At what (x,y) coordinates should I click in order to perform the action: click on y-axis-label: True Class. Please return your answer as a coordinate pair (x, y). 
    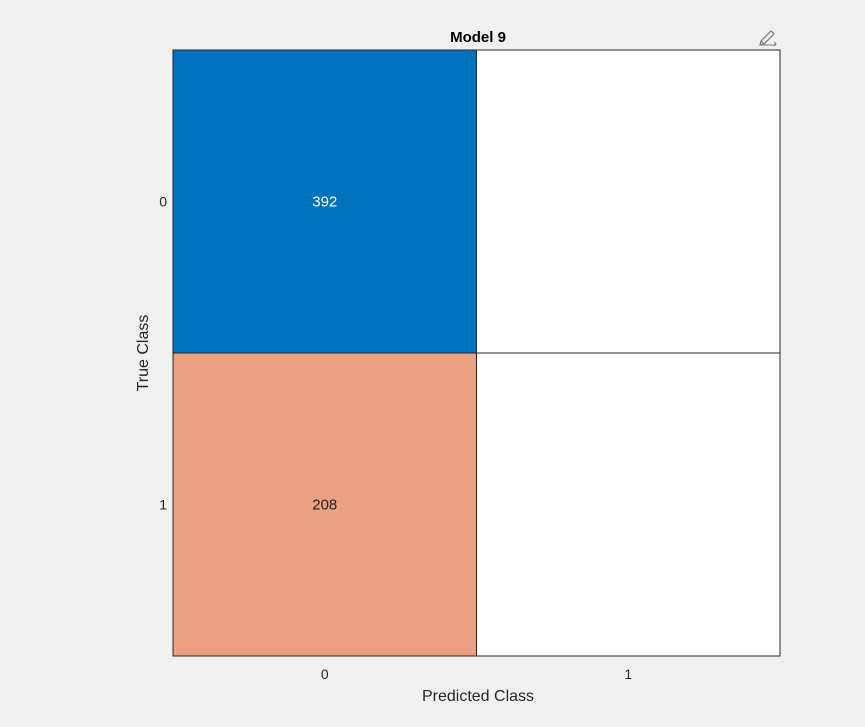
    Looking at the image, I should click on (143, 353).